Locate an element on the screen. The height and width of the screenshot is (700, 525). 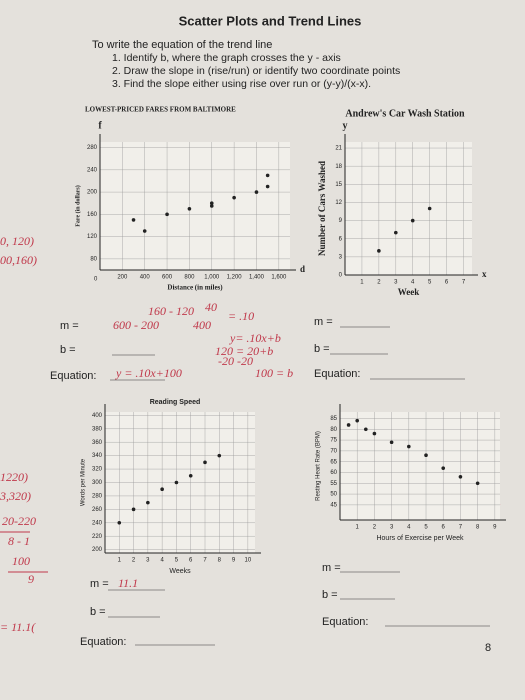
y-tick-label: 120 is located at coordinates (92, 237).